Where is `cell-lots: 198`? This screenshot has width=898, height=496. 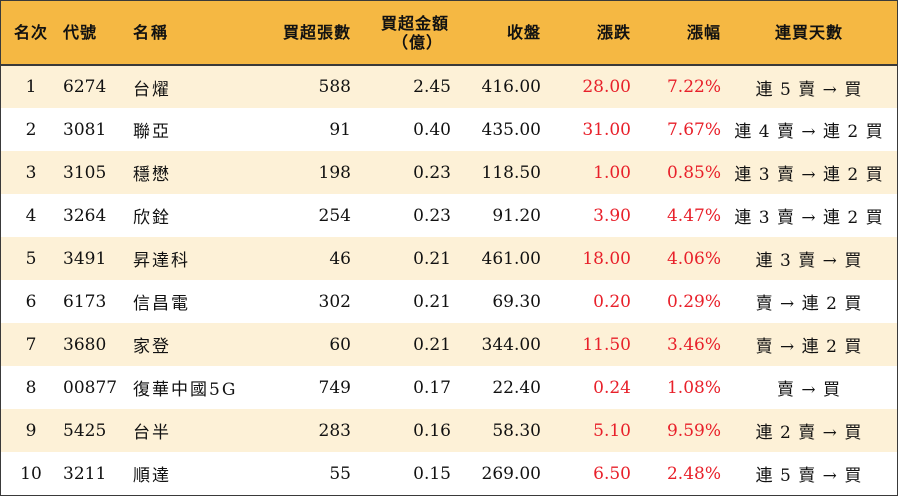 cell-lots: 198 is located at coordinates (334, 172).